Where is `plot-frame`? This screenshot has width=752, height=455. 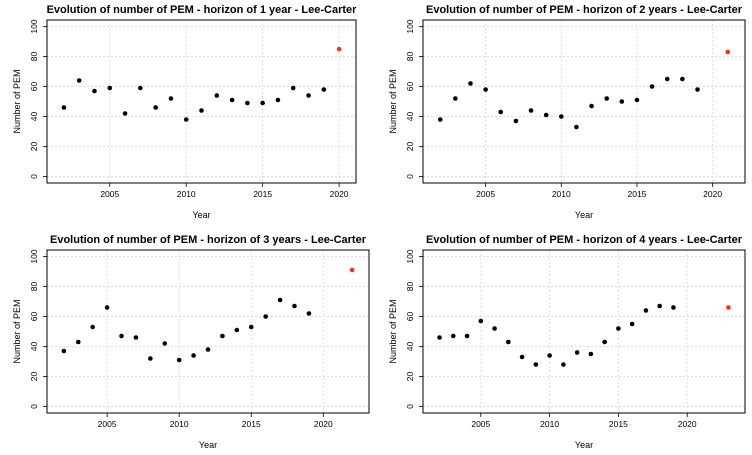 plot-frame is located at coordinates (201, 101).